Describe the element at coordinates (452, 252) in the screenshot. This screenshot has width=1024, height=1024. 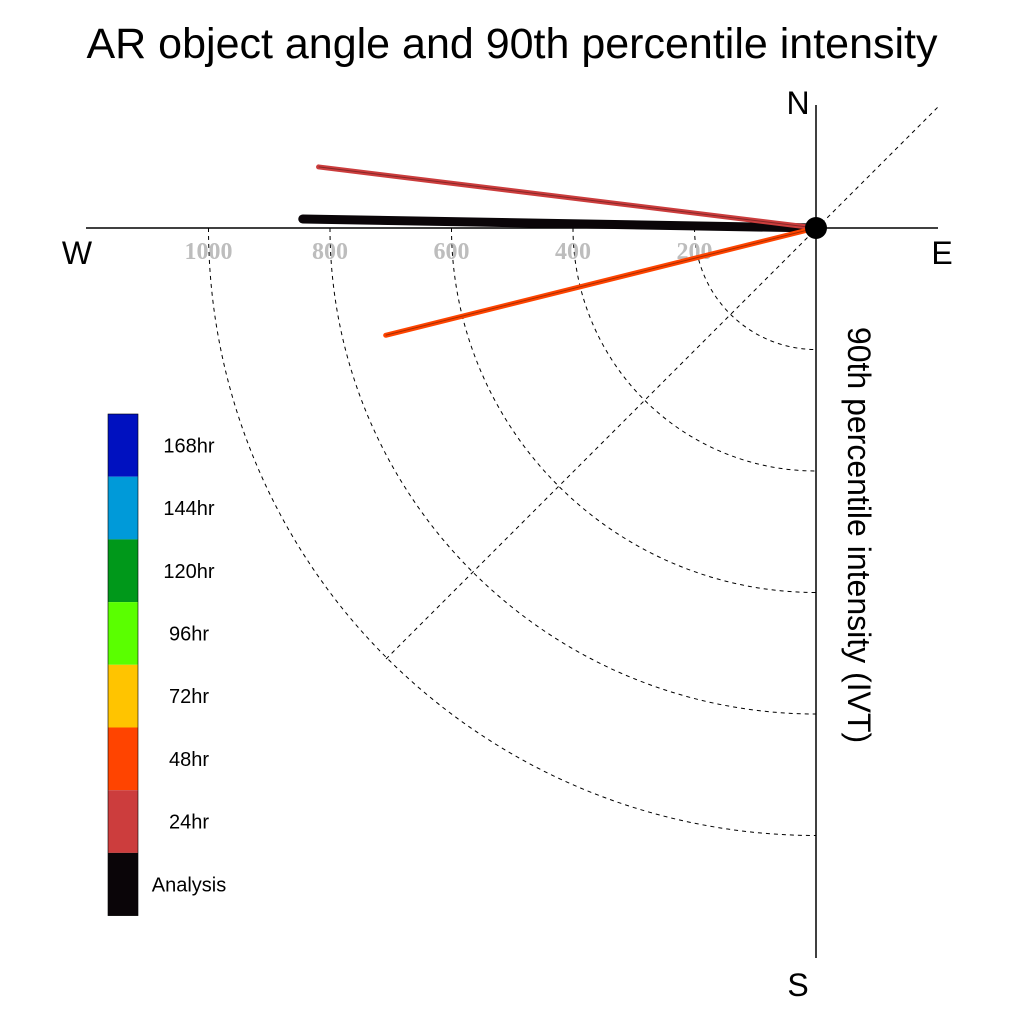
I see `tick-label-600: 600` at that location.